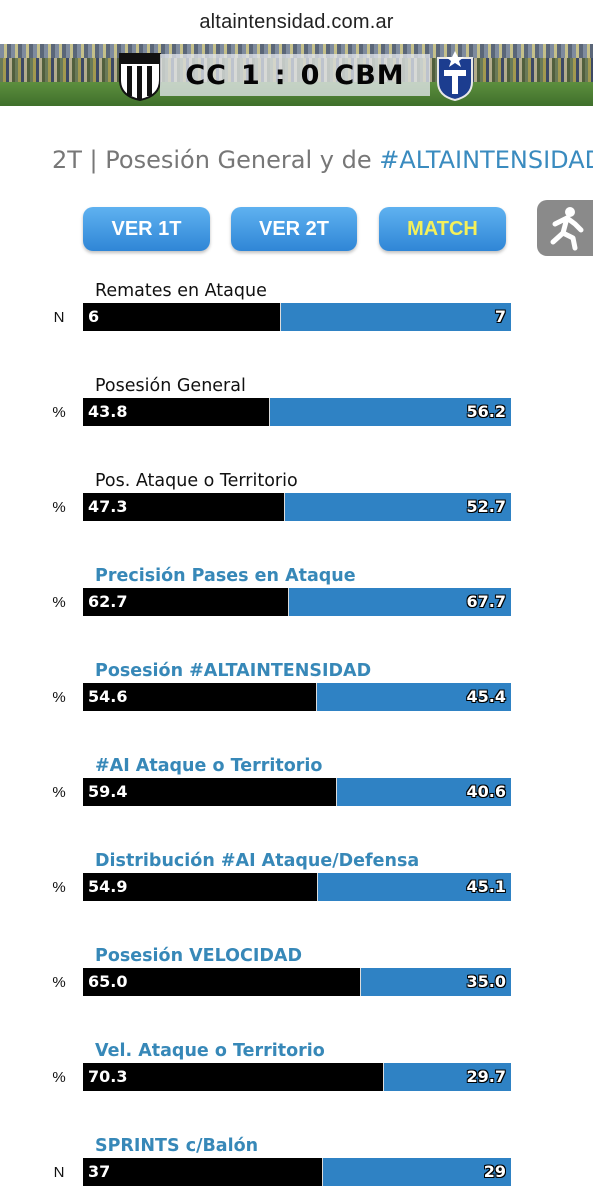  I want to click on home-bar-segment: 54.9, so click(200, 887).